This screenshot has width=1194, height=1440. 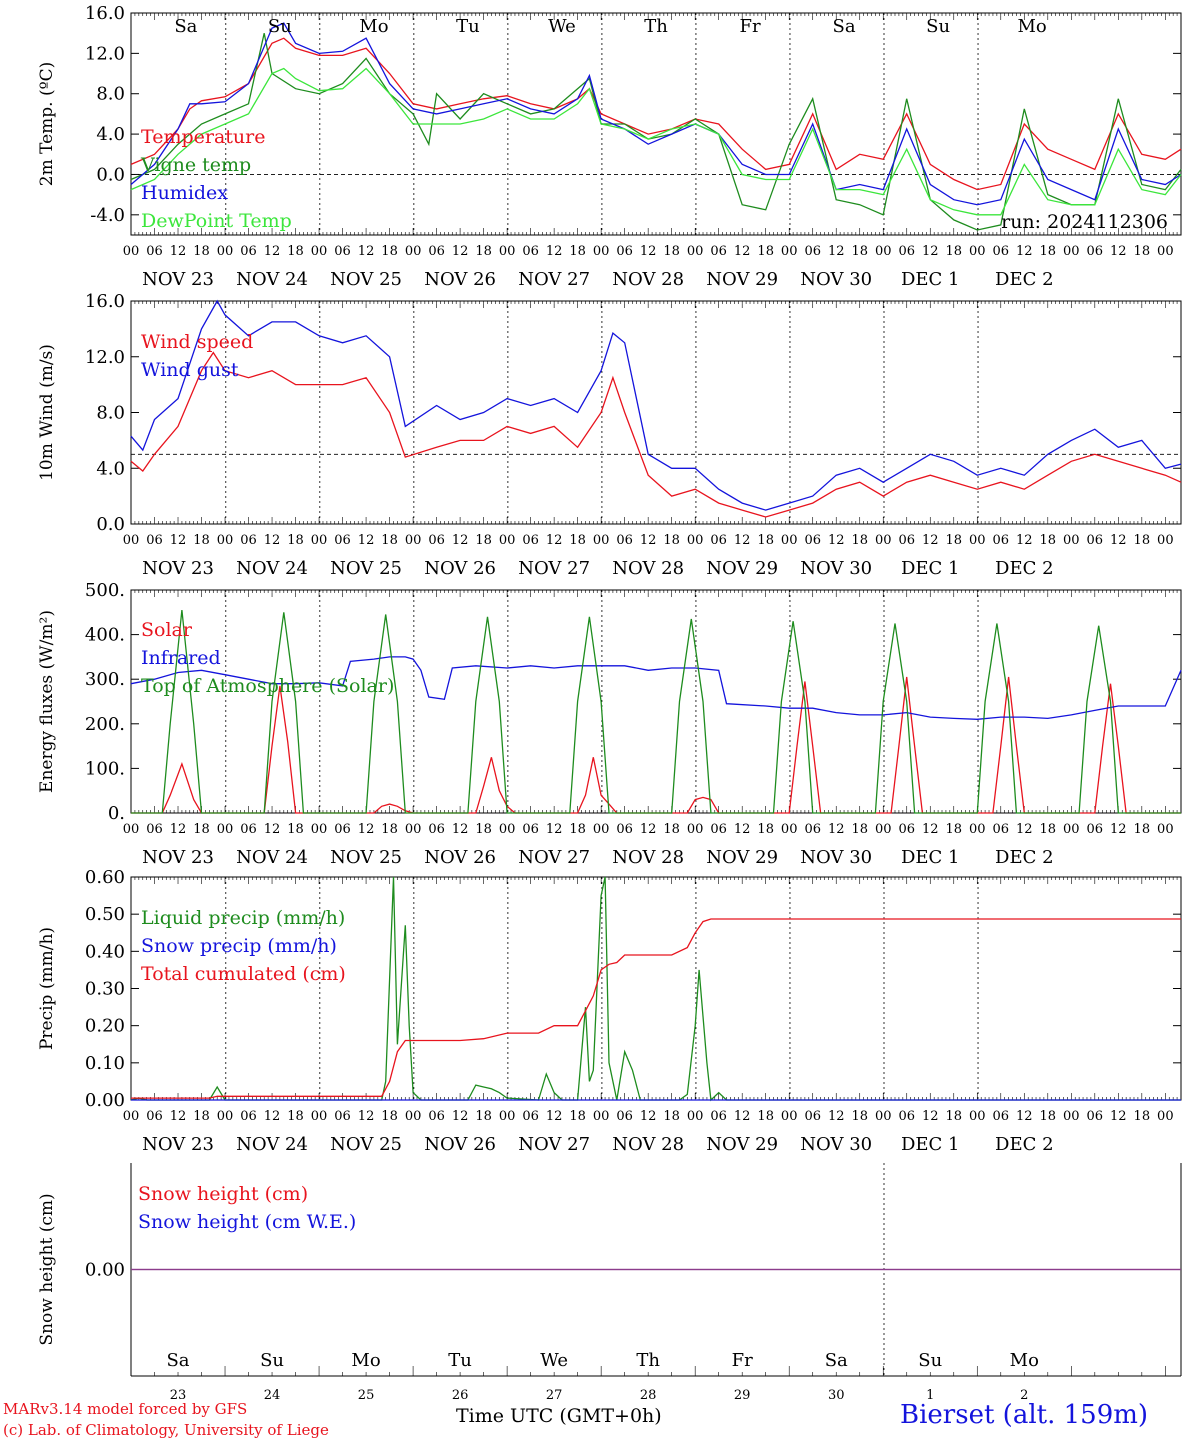 I want to click on panel-frame, so click(x=656, y=701).